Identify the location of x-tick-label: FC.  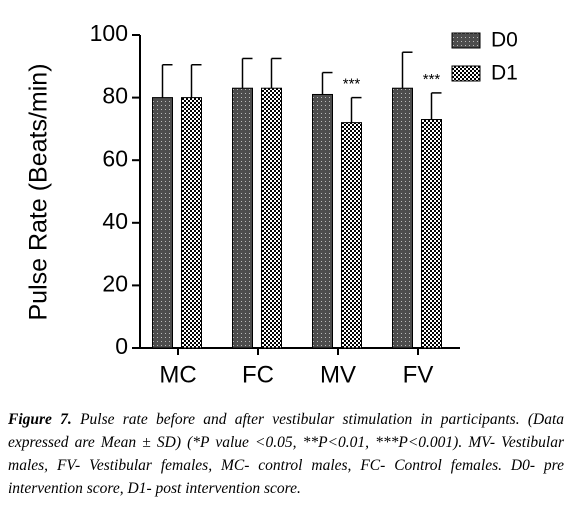
(258, 374).